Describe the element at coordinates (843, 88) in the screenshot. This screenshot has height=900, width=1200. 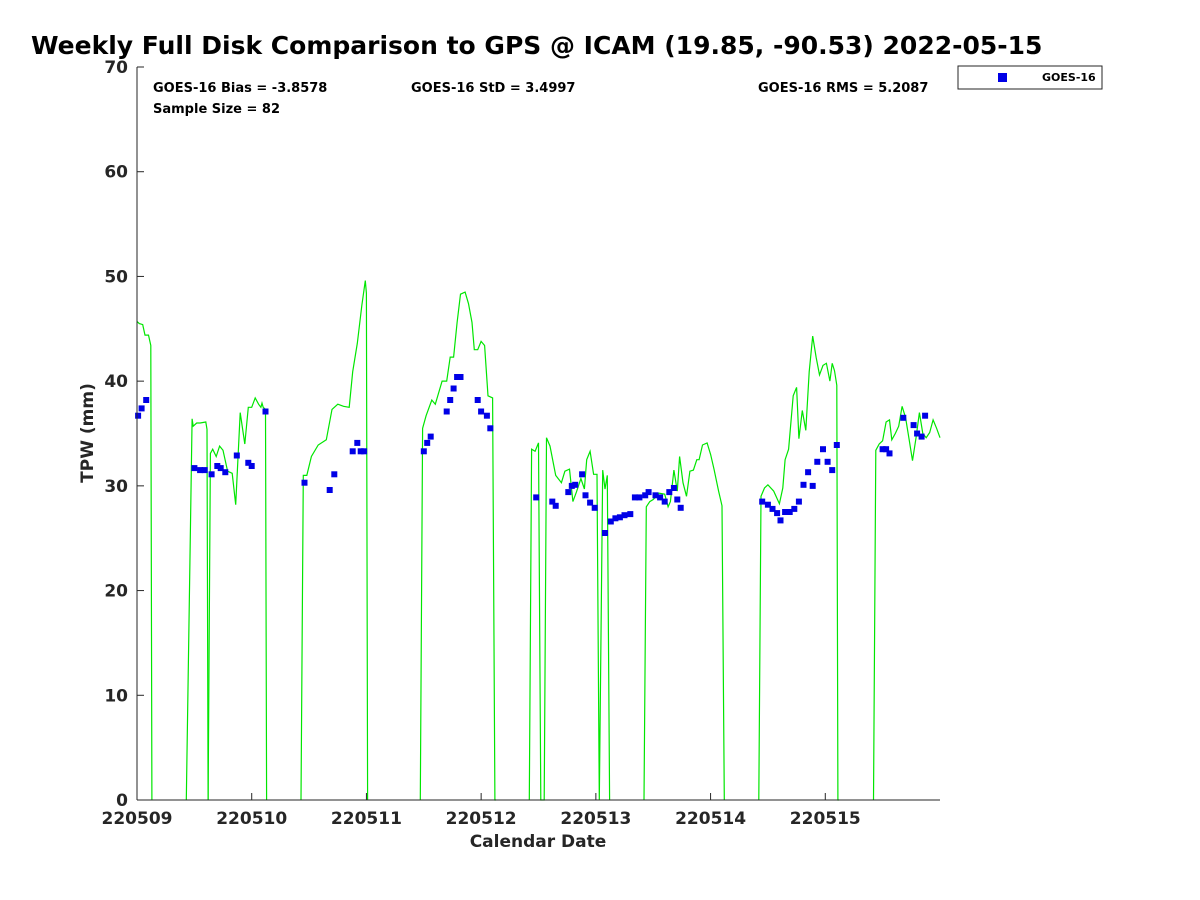
I see `stat-rms: GOES-16 RMS = 5.2087` at that location.